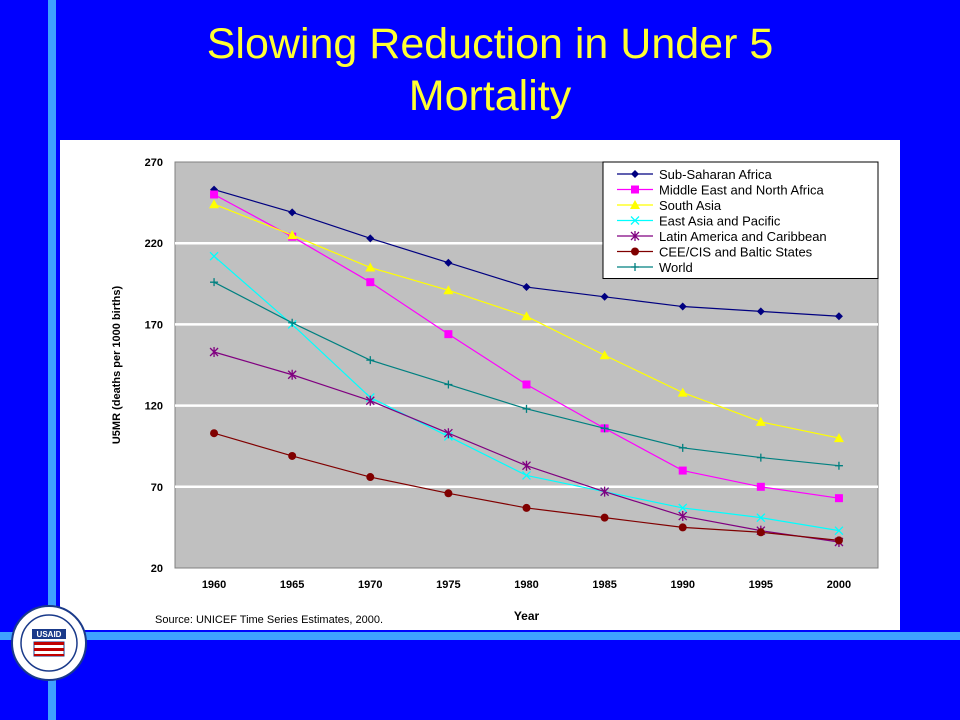 This screenshot has height=720, width=960. Describe the element at coordinates (604, 585) in the screenshot. I see `x-tick-label: 1985` at that location.